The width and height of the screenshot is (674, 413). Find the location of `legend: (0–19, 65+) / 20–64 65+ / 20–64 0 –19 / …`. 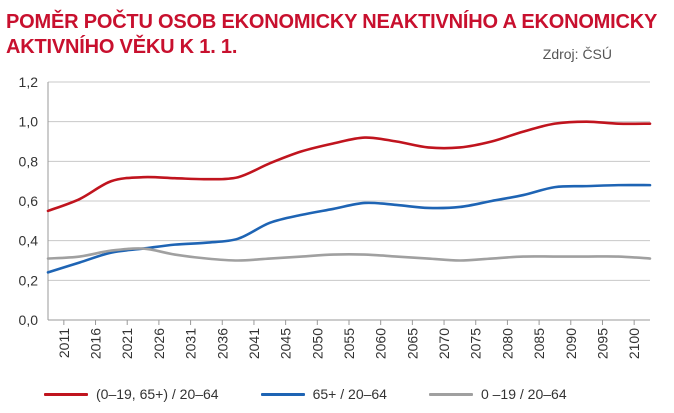

legend: (0–19, 65+) / 20–64 65+ / 20–64 0 –19 / … is located at coordinates (305, 394).